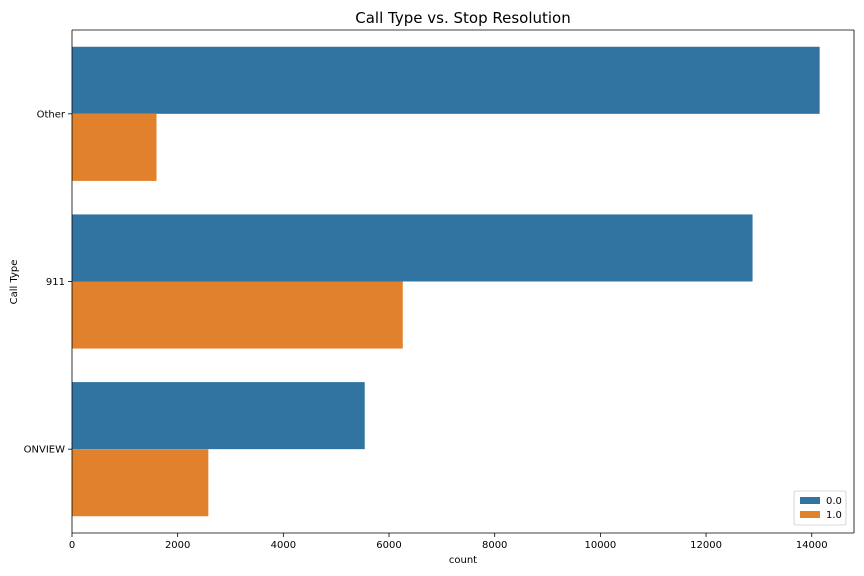 The width and height of the screenshot is (864, 576). I want to click on y-tick-label: Other, so click(51, 114).